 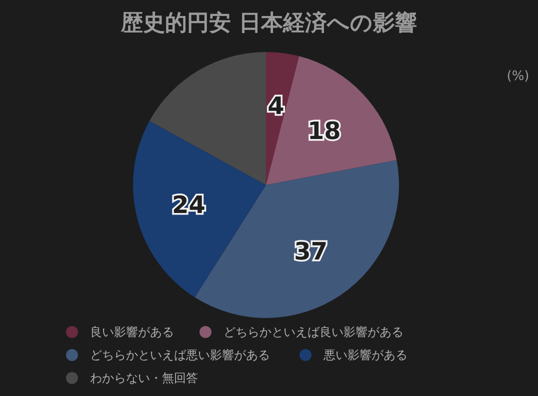 What do you see at coordinates (189, 205) in the screenshot?
I see `data-label: 24` at bounding box center [189, 205].